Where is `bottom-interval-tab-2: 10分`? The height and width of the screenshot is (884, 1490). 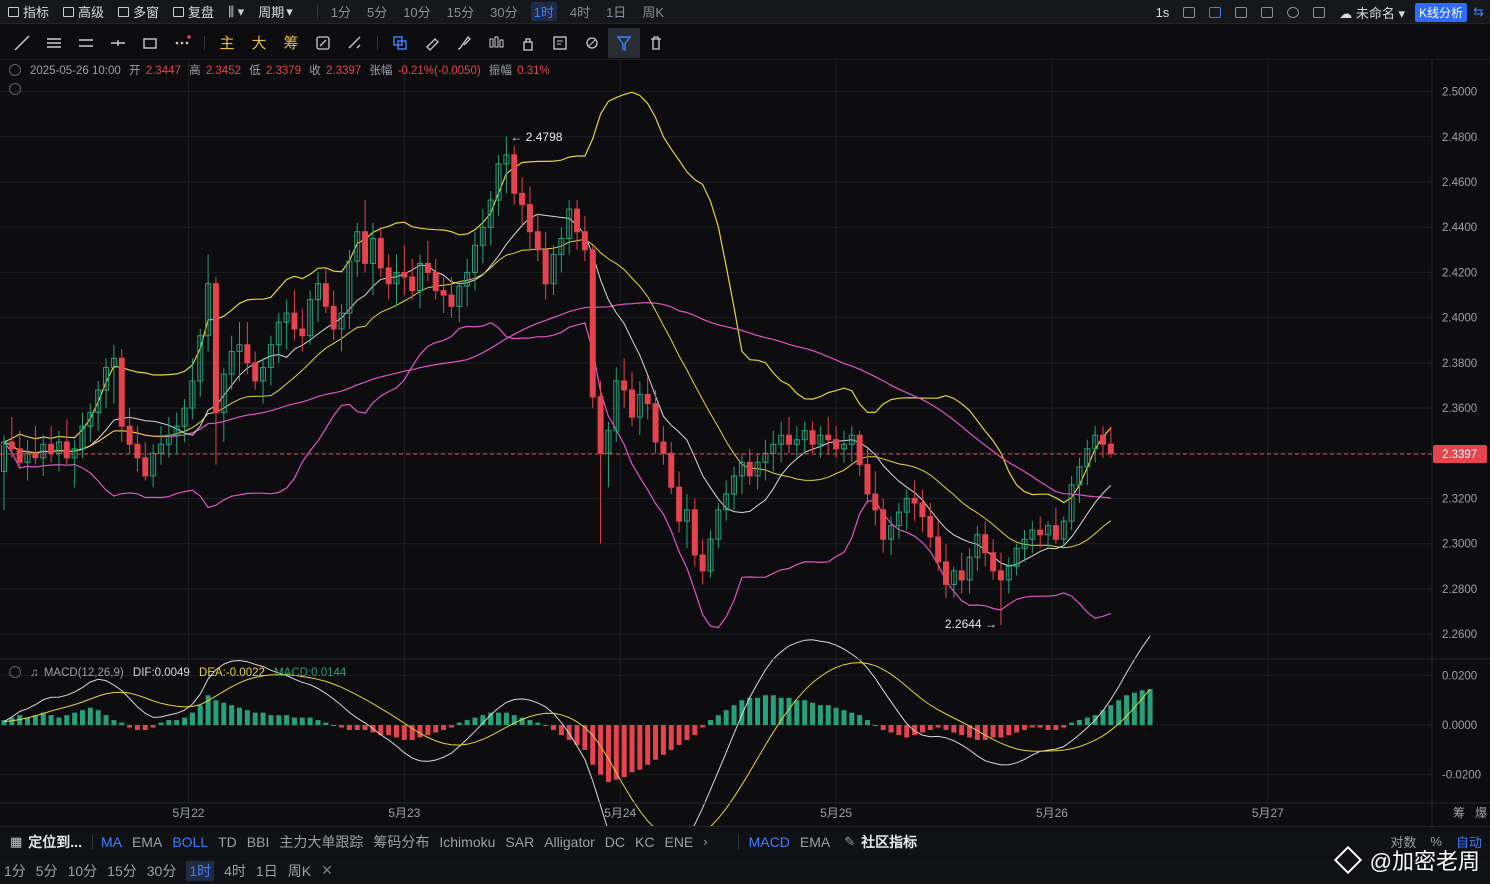
bottom-interval-tab-2: 10分 is located at coordinates (82, 870).